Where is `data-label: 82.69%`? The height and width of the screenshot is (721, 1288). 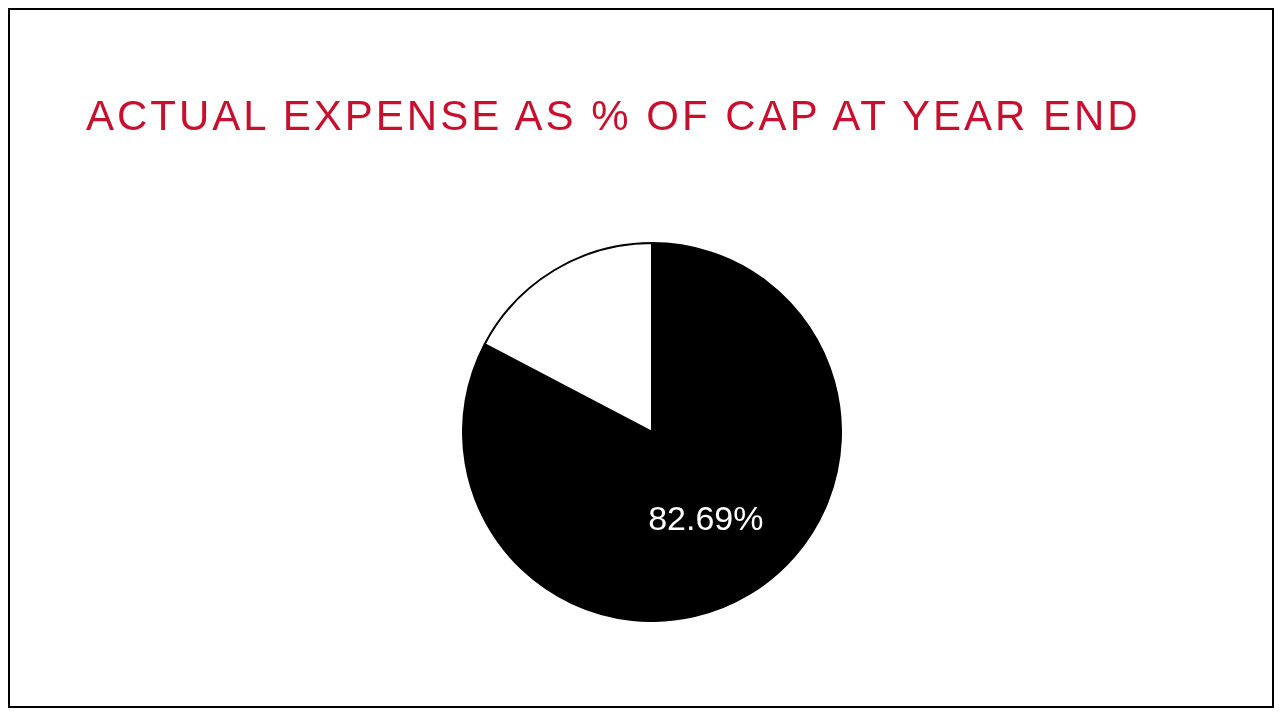 data-label: 82.69% is located at coordinates (706, 518).